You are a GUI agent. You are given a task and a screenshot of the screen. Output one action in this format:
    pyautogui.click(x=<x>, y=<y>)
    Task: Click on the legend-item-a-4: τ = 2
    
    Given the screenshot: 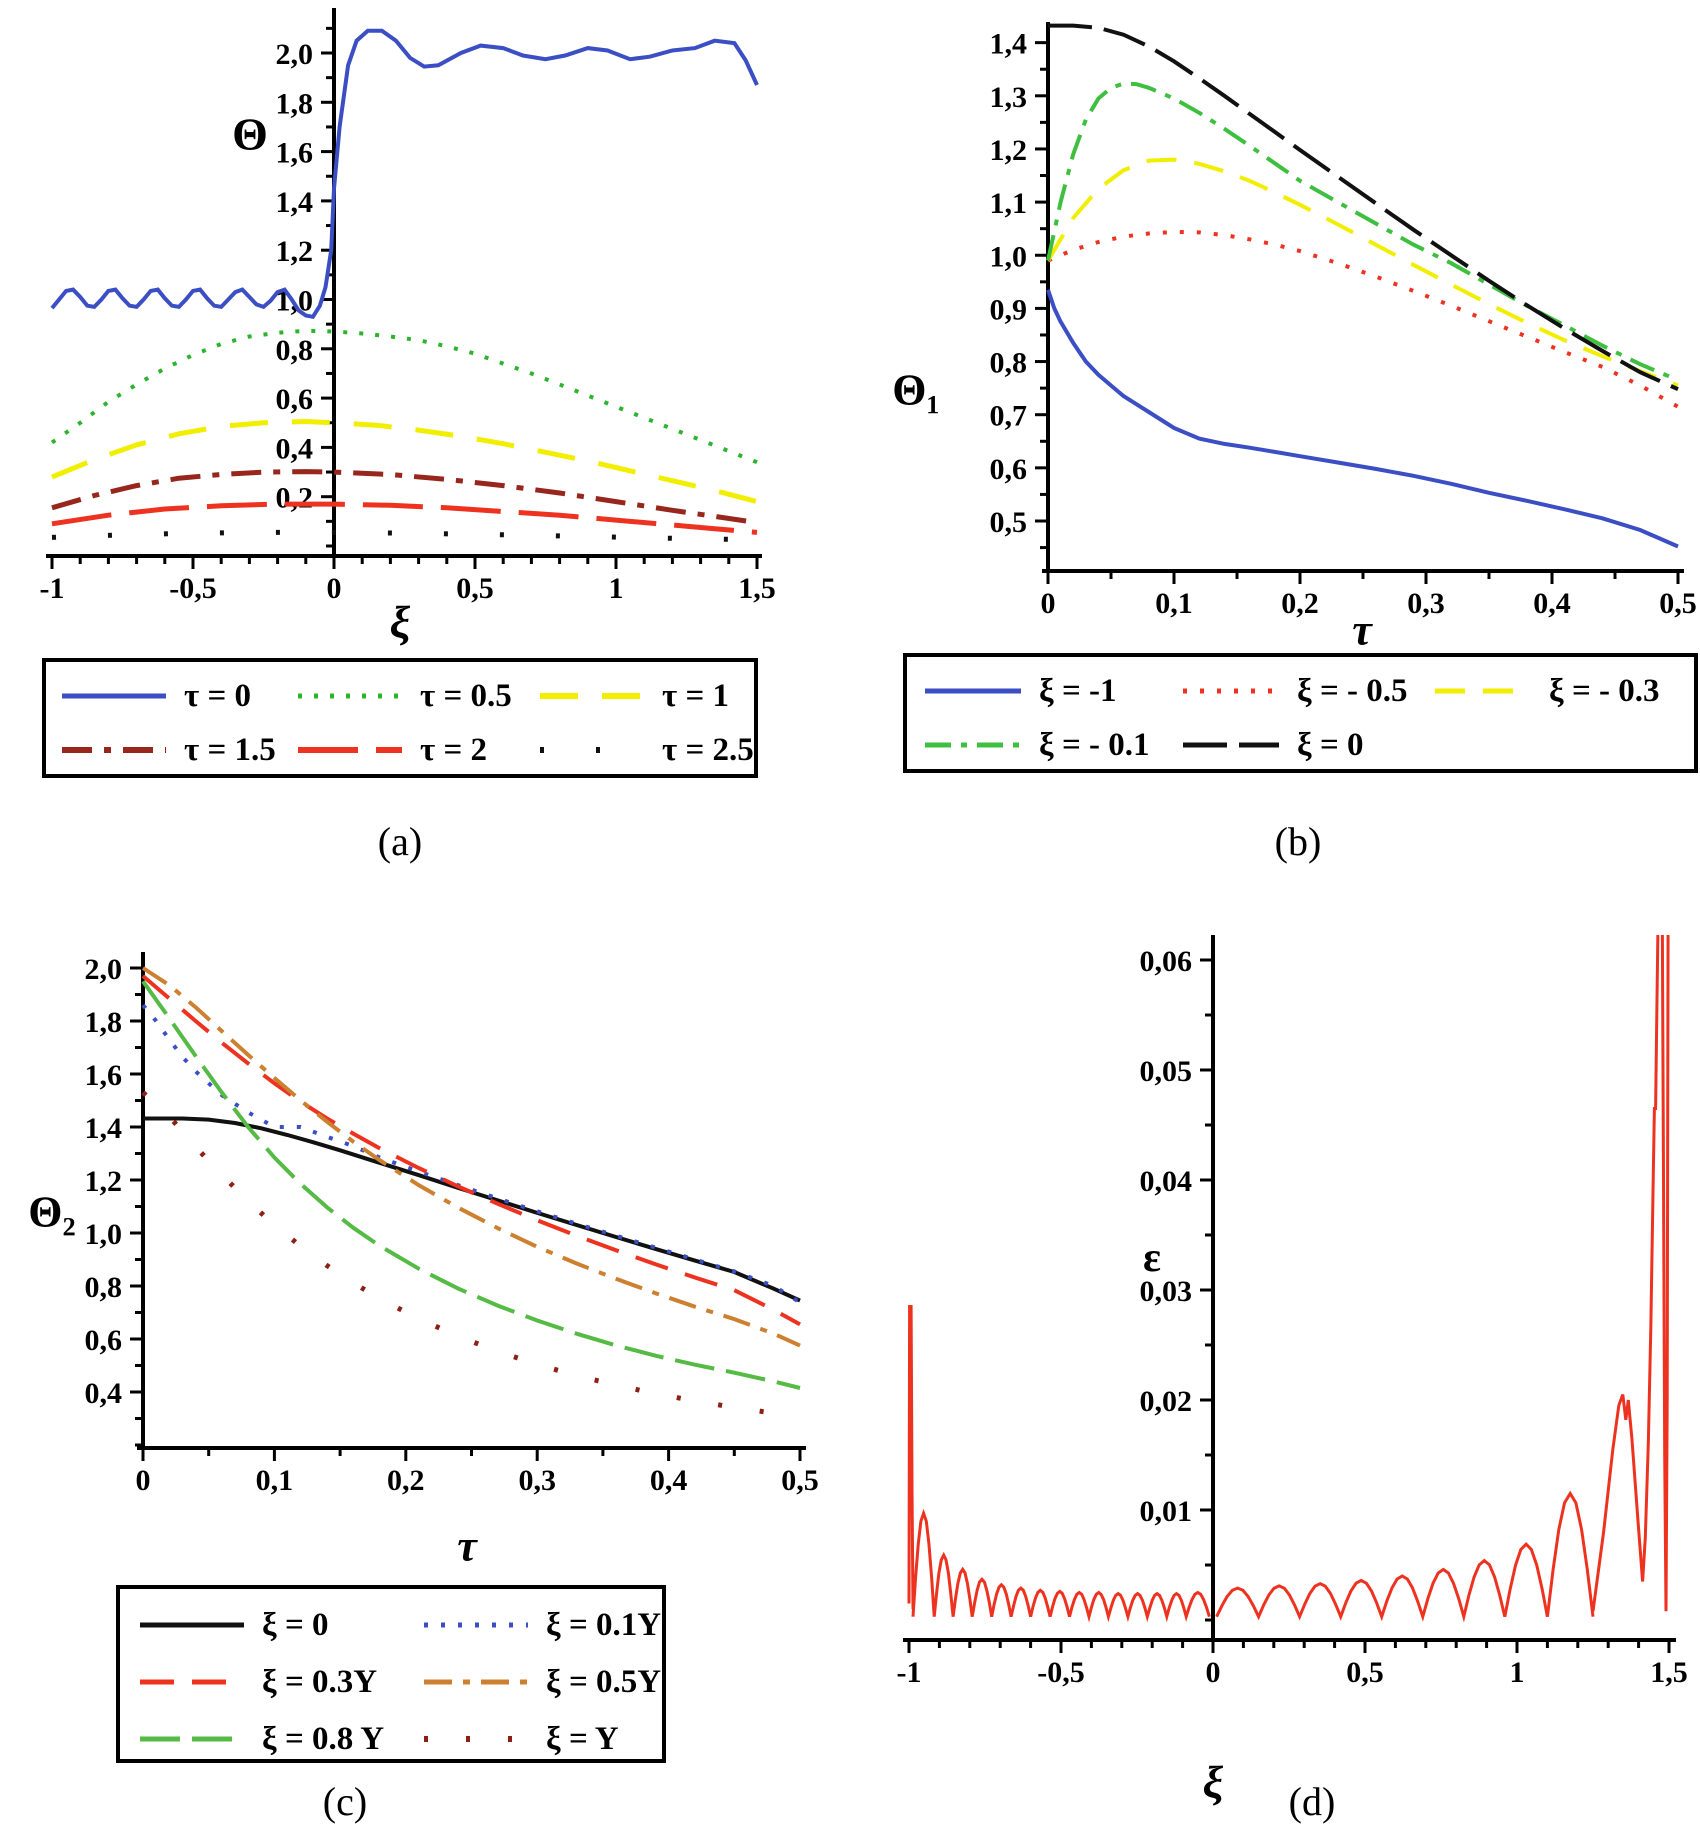 What is the action you would take?
    pyautogui.click(x=391, y=750)
    